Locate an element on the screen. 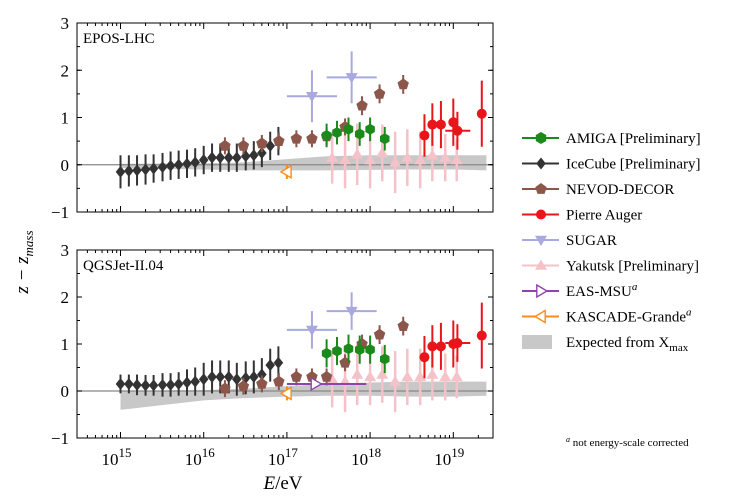  legend-label-text: AMIGA [Preliminary] is located at coordinates (633, 139).